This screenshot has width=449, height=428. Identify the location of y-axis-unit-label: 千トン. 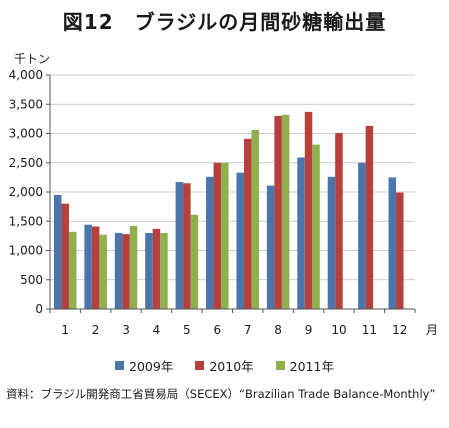
(32, 59).